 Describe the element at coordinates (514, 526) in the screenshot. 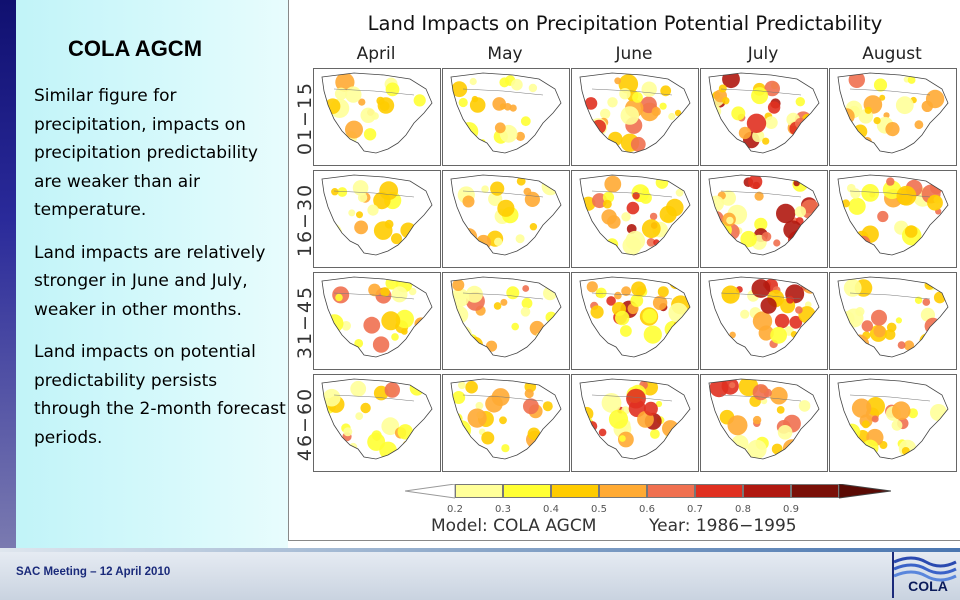

I see `model-label: Model: COLA AGCM` at that location.